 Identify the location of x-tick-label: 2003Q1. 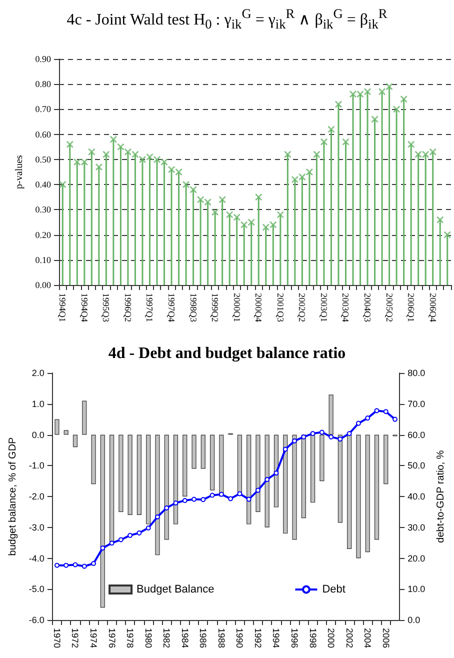
(323, 307).